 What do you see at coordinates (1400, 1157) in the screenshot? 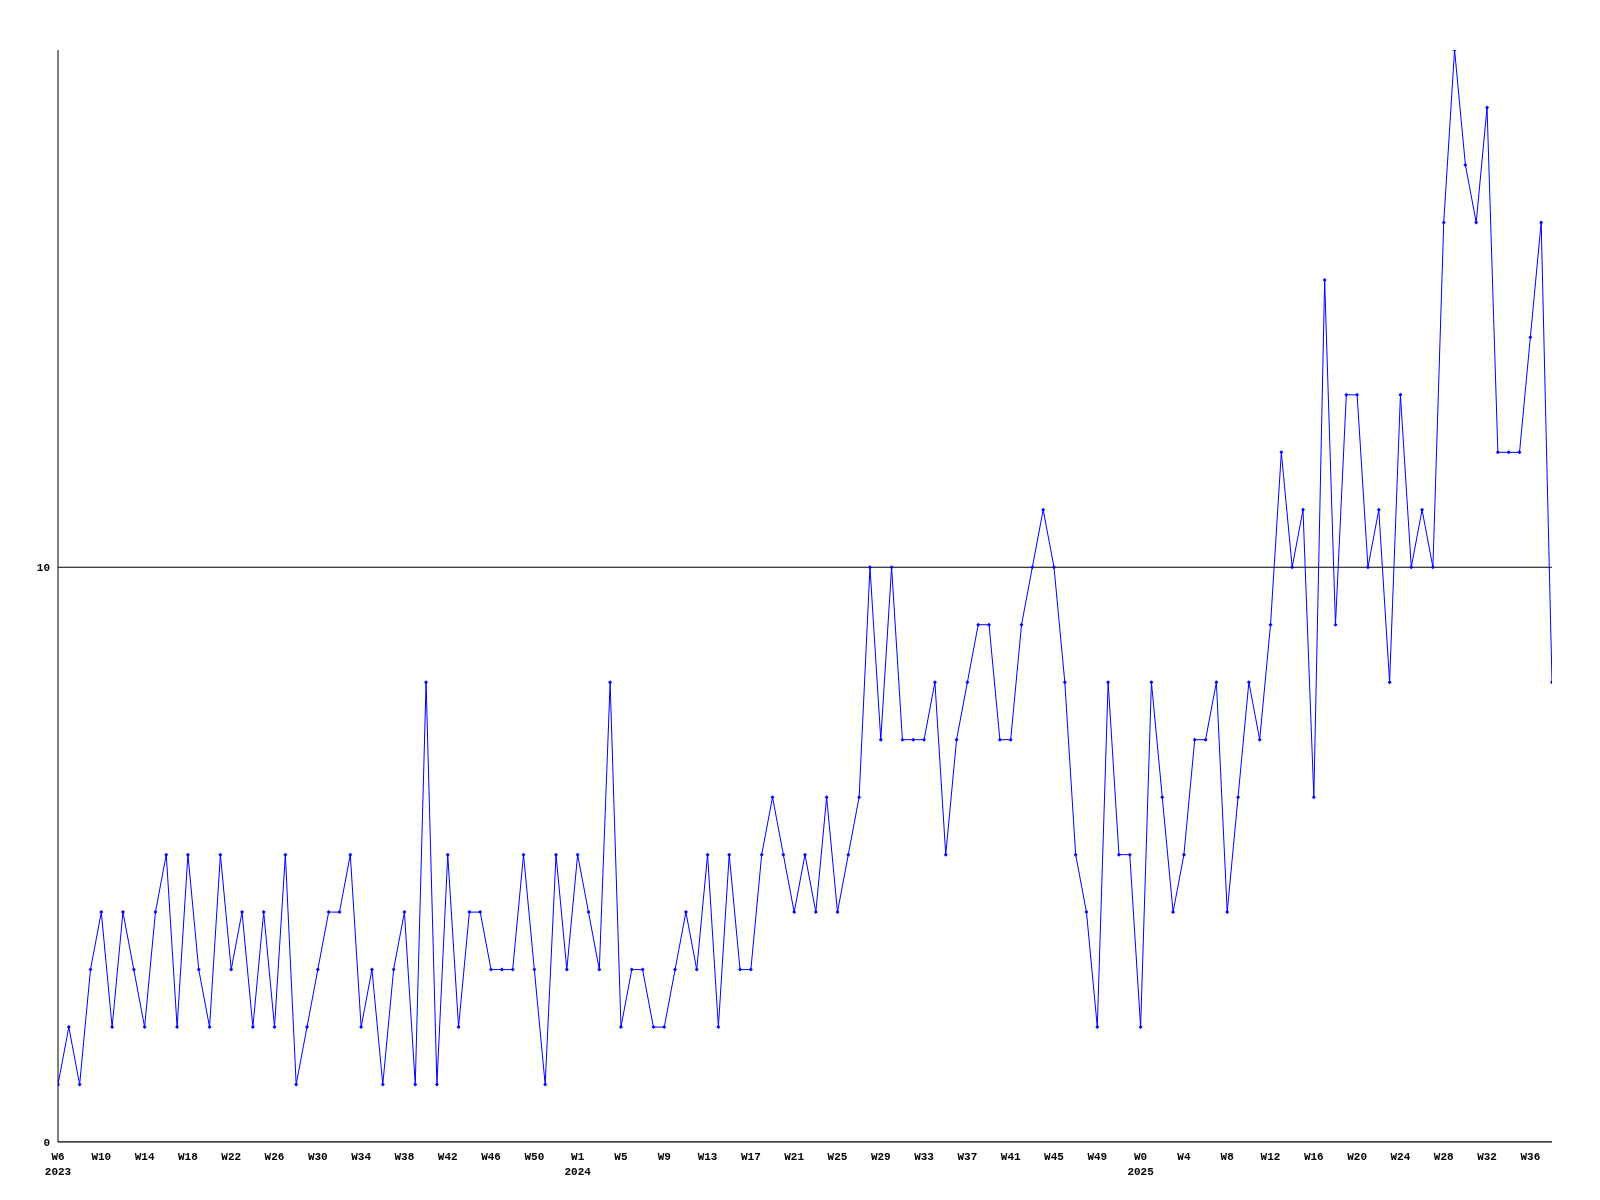
I see `x-tick-label: W24` at bounding box center [1400, 1157].